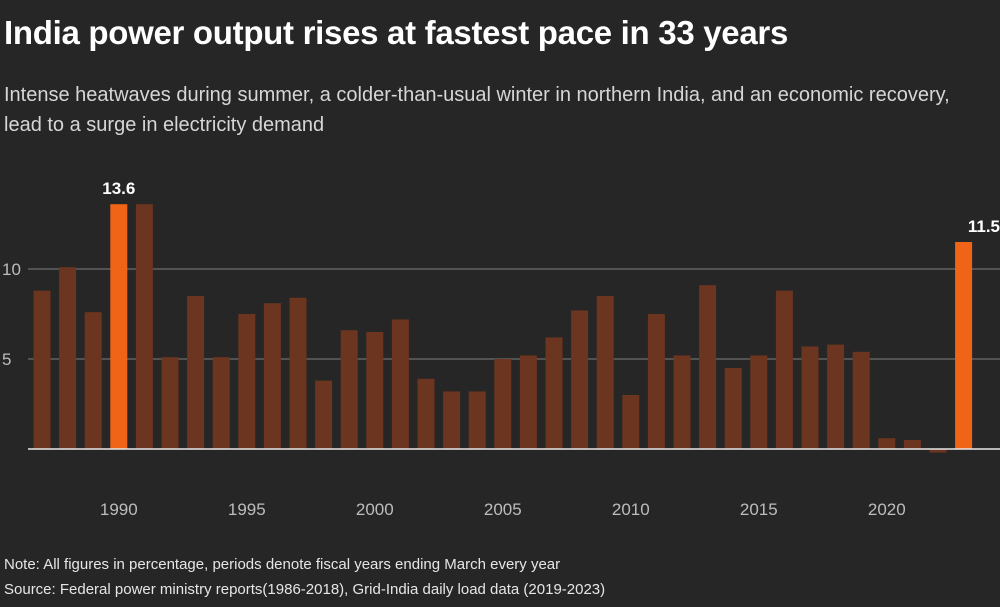 This screenshot has height=607, width=1000. I want to click on bar-2019, so click(861, 400).